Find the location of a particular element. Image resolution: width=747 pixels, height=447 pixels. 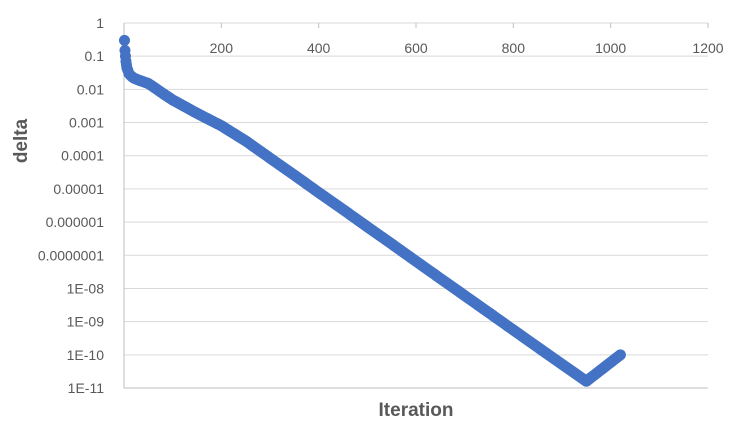

y-tick-label: 1E-11 is located at coordinates (86, 388).